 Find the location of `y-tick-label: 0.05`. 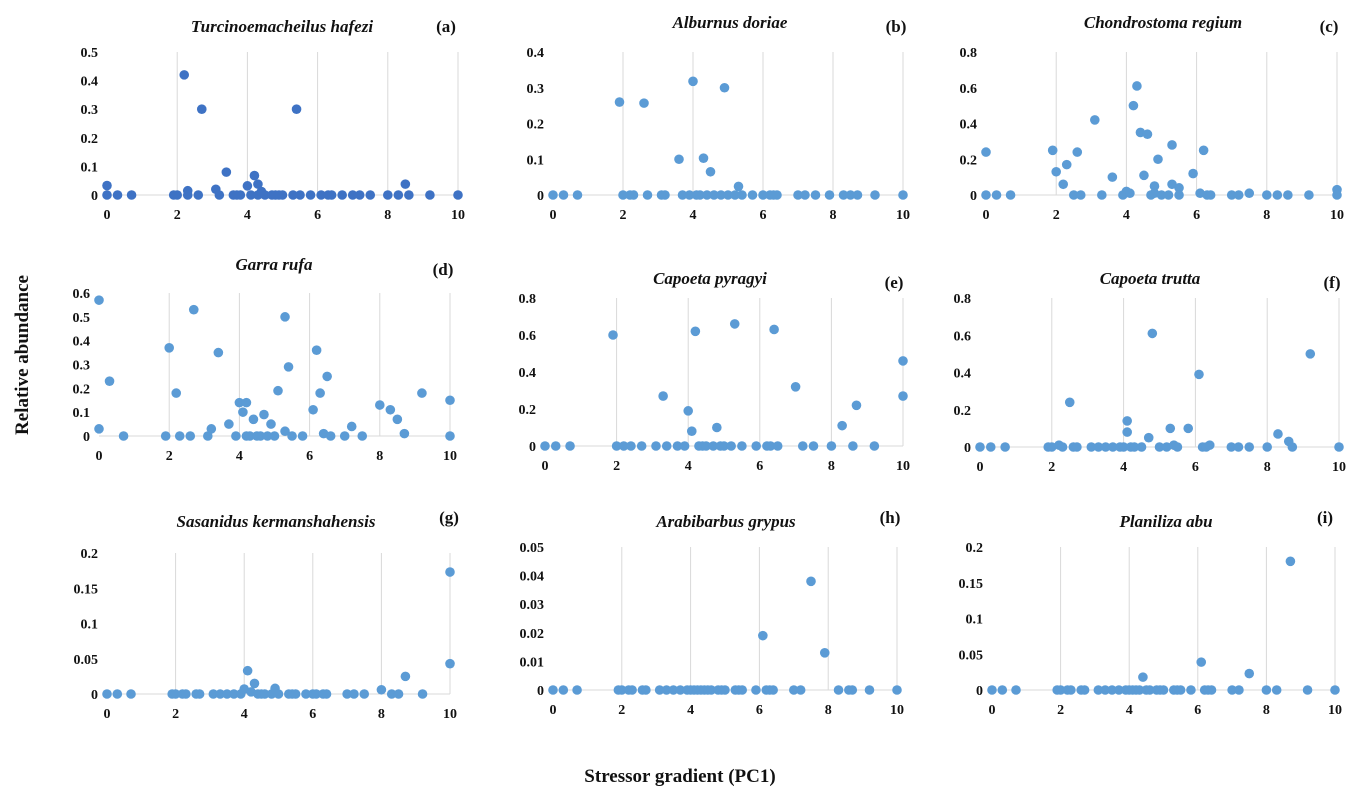

y-tick-label: 0.05 is located at coordinates (971, 655).